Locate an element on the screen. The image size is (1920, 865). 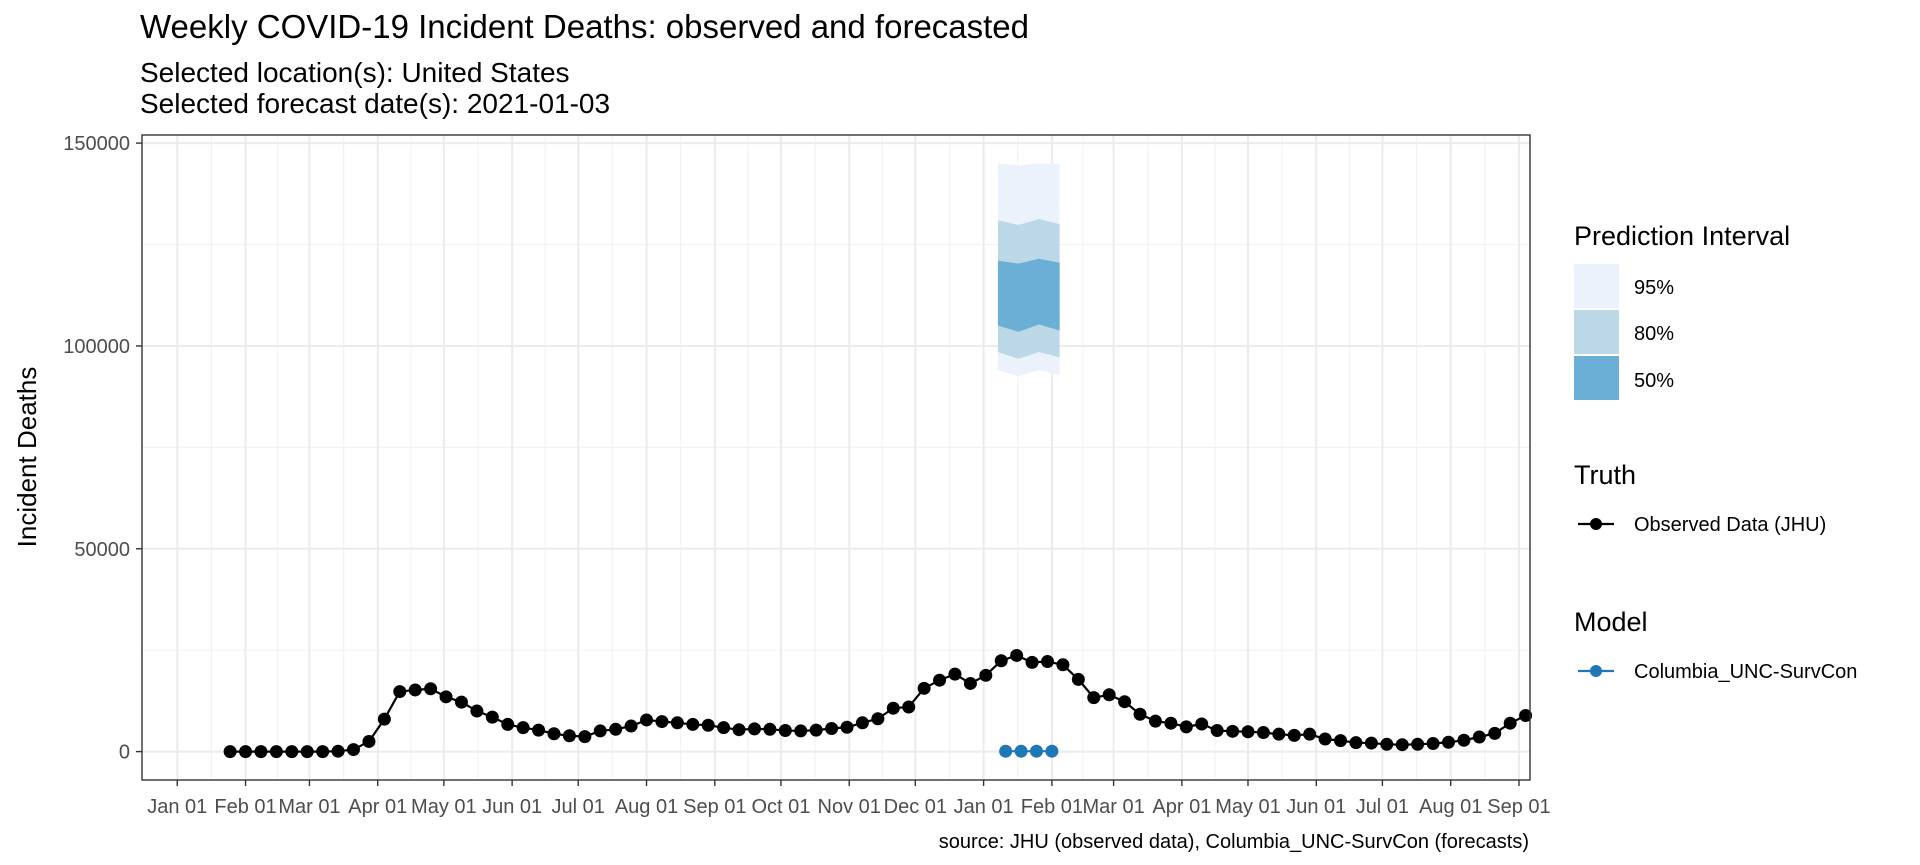
legend-title-prediction: Prediction Interval is located at coordinates (1682, 236).